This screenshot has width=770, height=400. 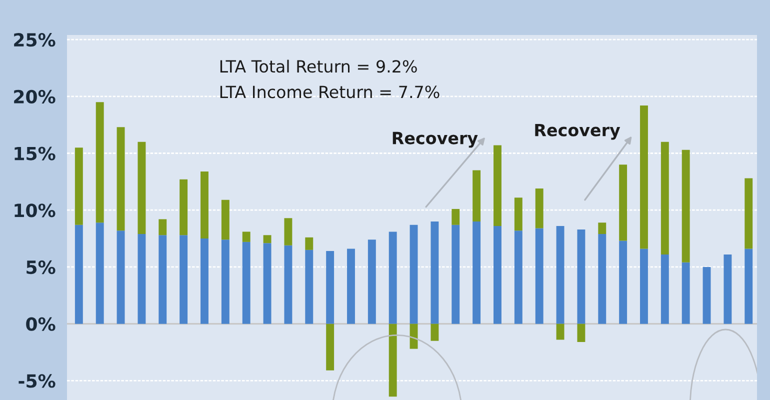 I want to click on y-tick-label: 25%, so click(x=35, y=40).